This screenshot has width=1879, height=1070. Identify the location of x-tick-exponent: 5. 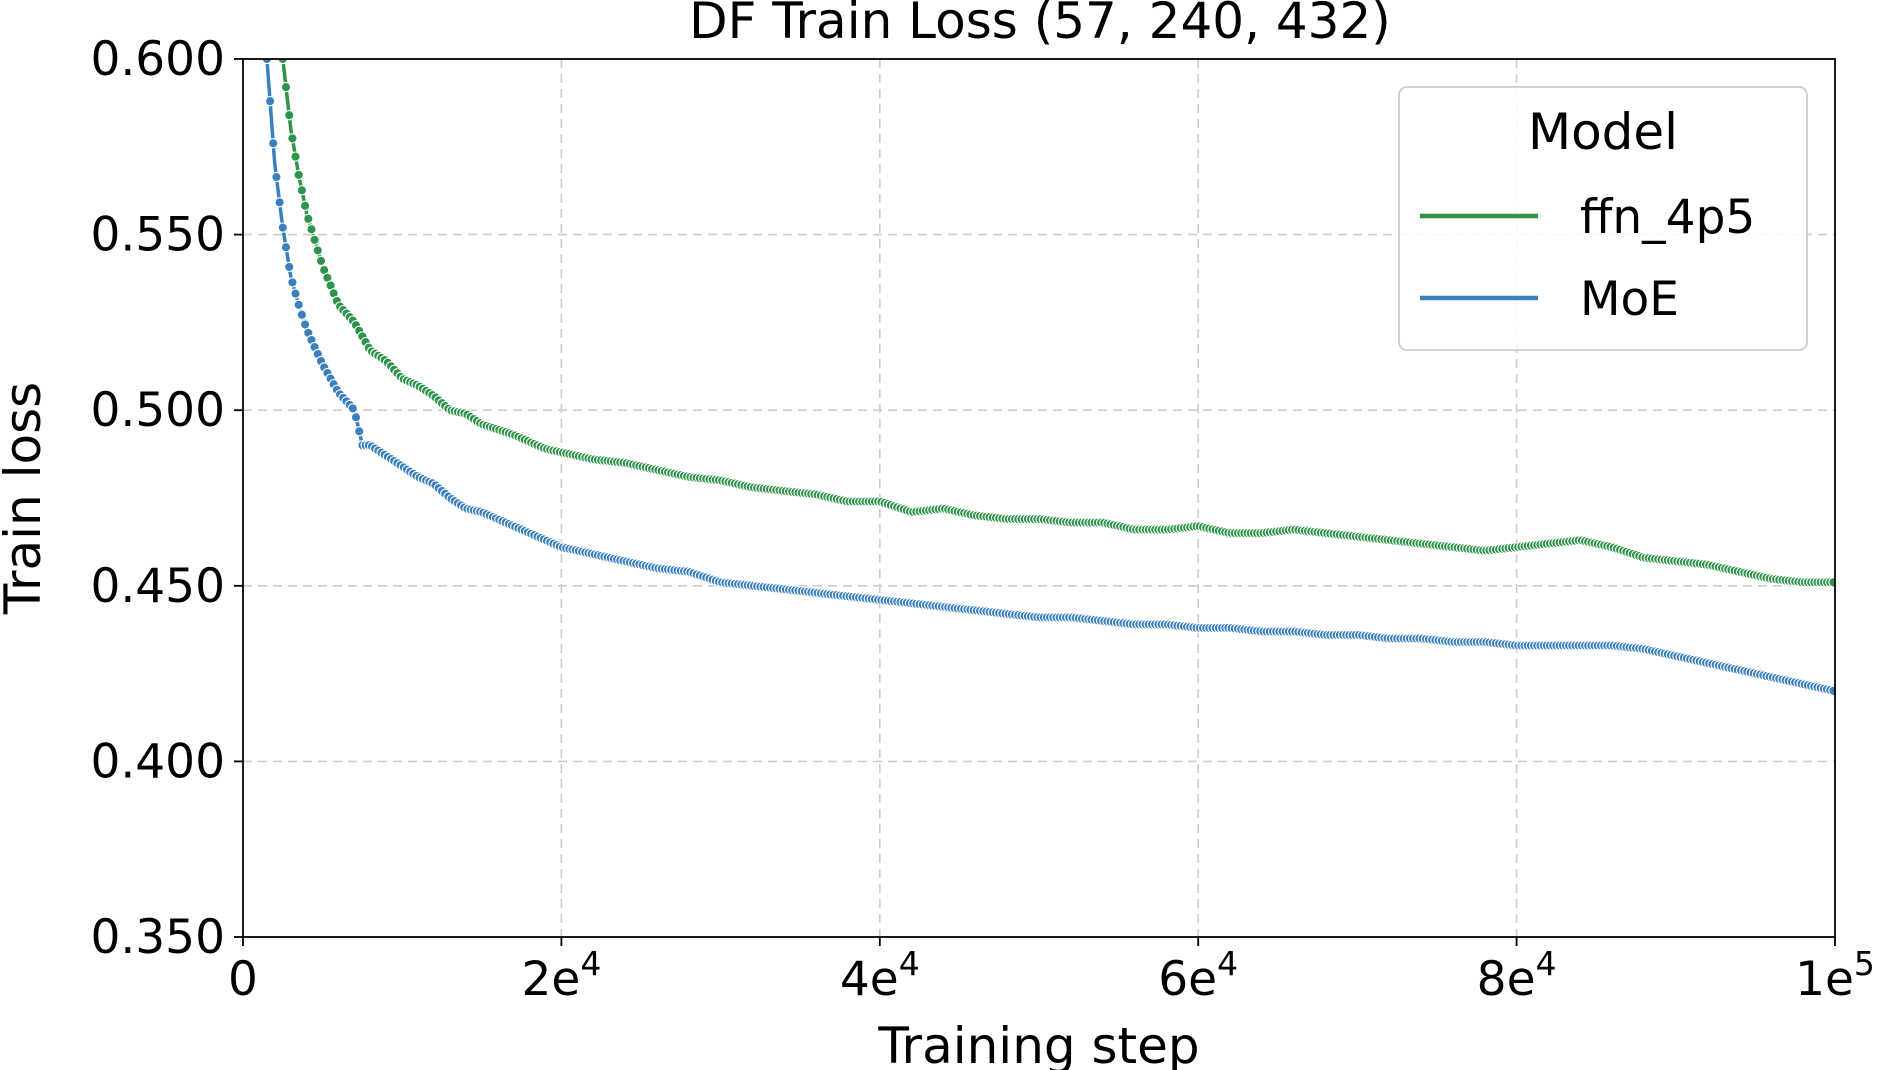
(1864, 963).